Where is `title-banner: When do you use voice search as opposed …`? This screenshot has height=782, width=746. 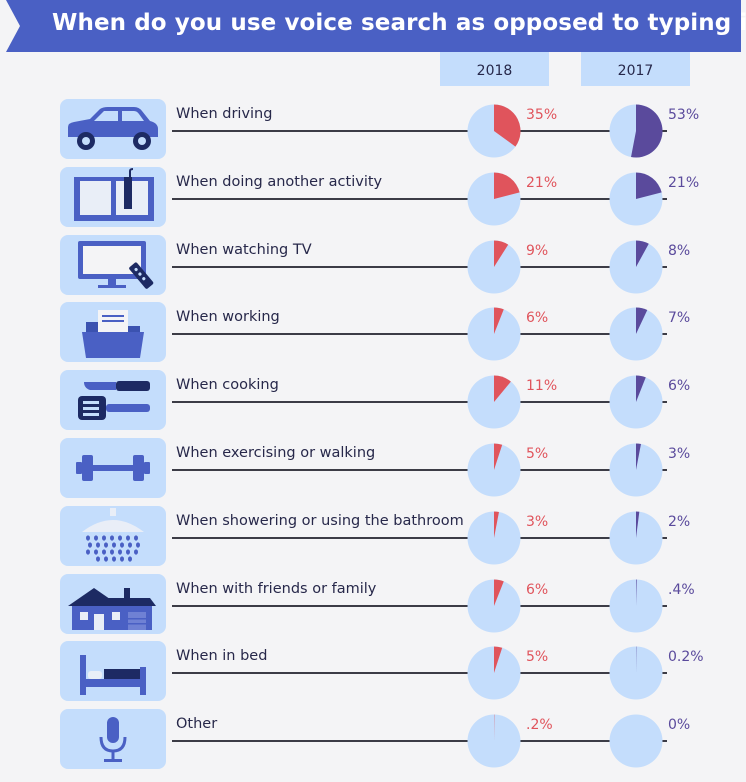 title-banner: When do you use voice search as opposed … is located at coordinates (376, 26).